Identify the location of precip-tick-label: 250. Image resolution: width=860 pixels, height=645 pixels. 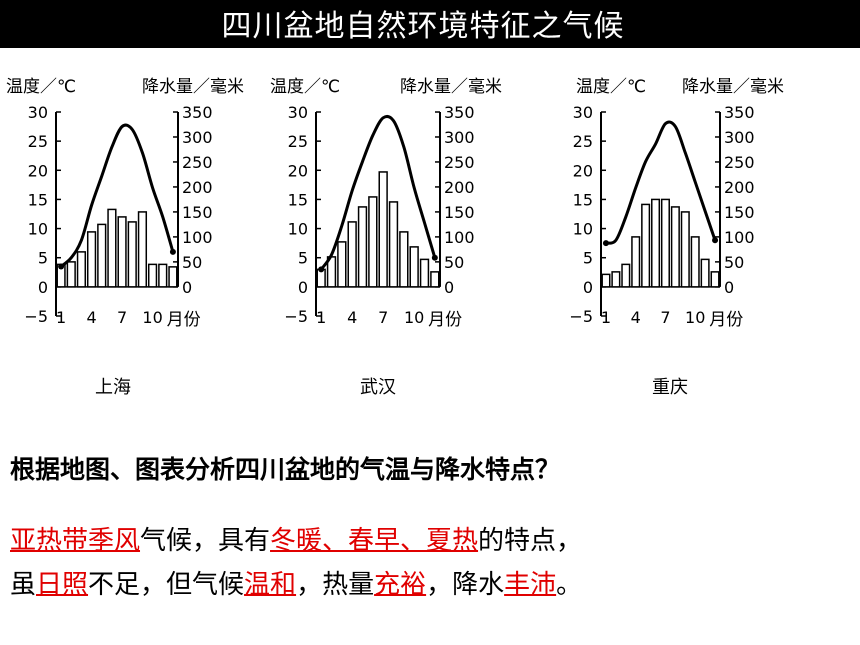
(459, 162).